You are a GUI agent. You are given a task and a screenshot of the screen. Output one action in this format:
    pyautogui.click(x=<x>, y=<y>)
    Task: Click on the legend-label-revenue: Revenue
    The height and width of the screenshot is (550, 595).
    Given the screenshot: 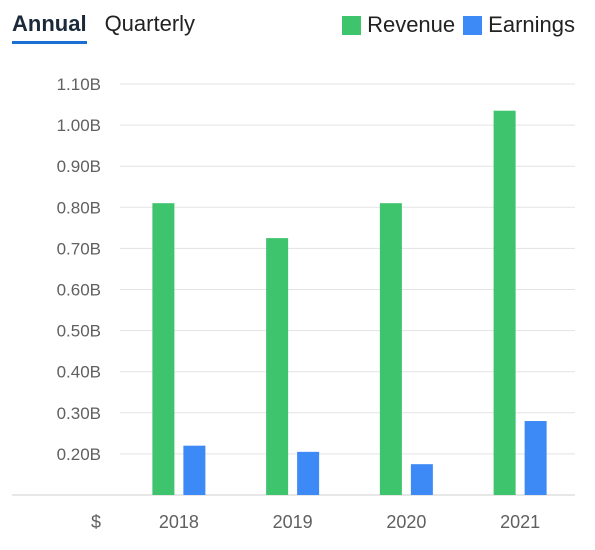 What is the action you would take?
    pyautogui.click(x=411, y=24)
    